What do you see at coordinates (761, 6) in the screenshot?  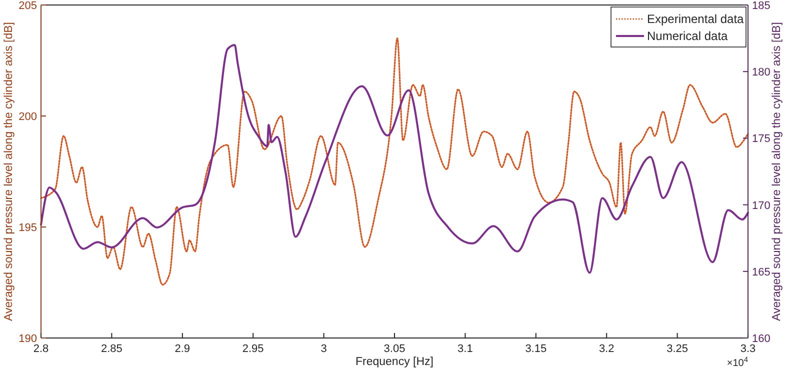 I see `y2-tick-label: 185` at bounding box center [761, 6].